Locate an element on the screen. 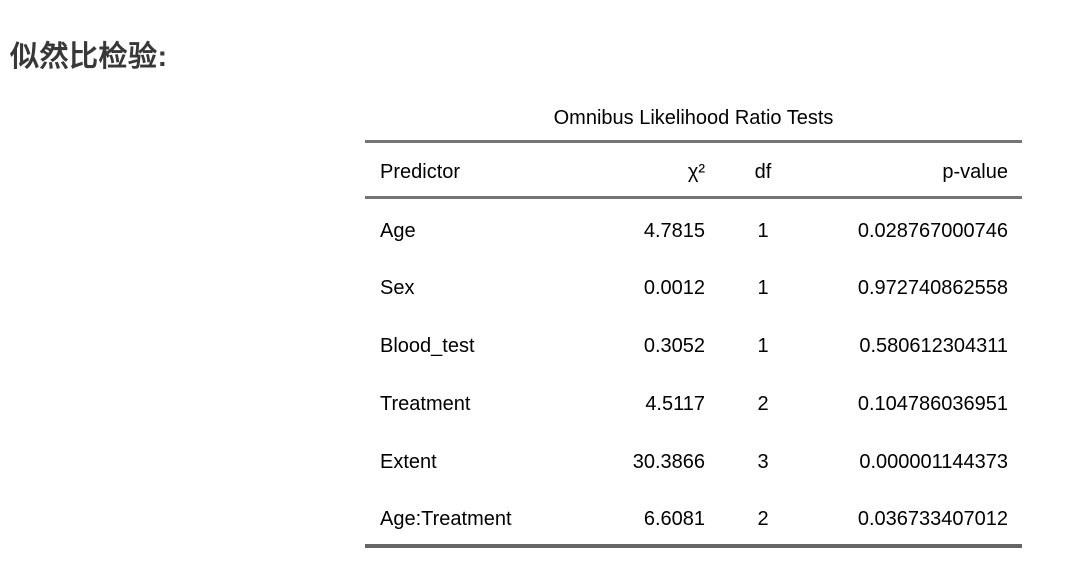 The width and height of the screenshot is (1085, 577). cell-df: 3 is located at coordinates (763, 462).